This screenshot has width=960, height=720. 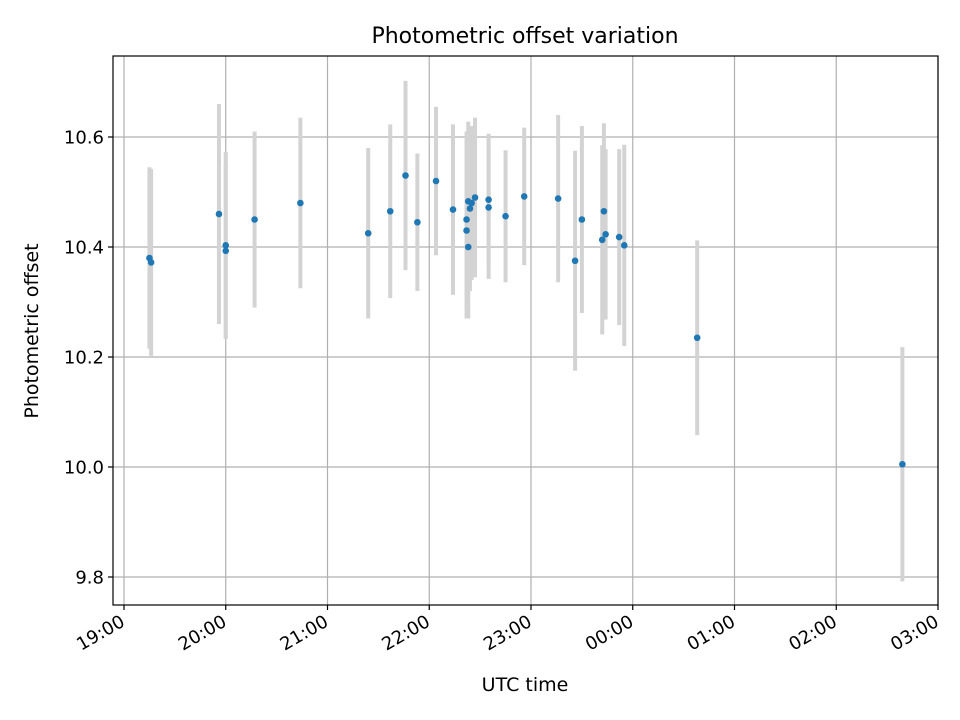 What do you see at coordinates (84, 248) in the screenshot?
I see `y-tick-label: 10.4` at bounding box center [84, 248].